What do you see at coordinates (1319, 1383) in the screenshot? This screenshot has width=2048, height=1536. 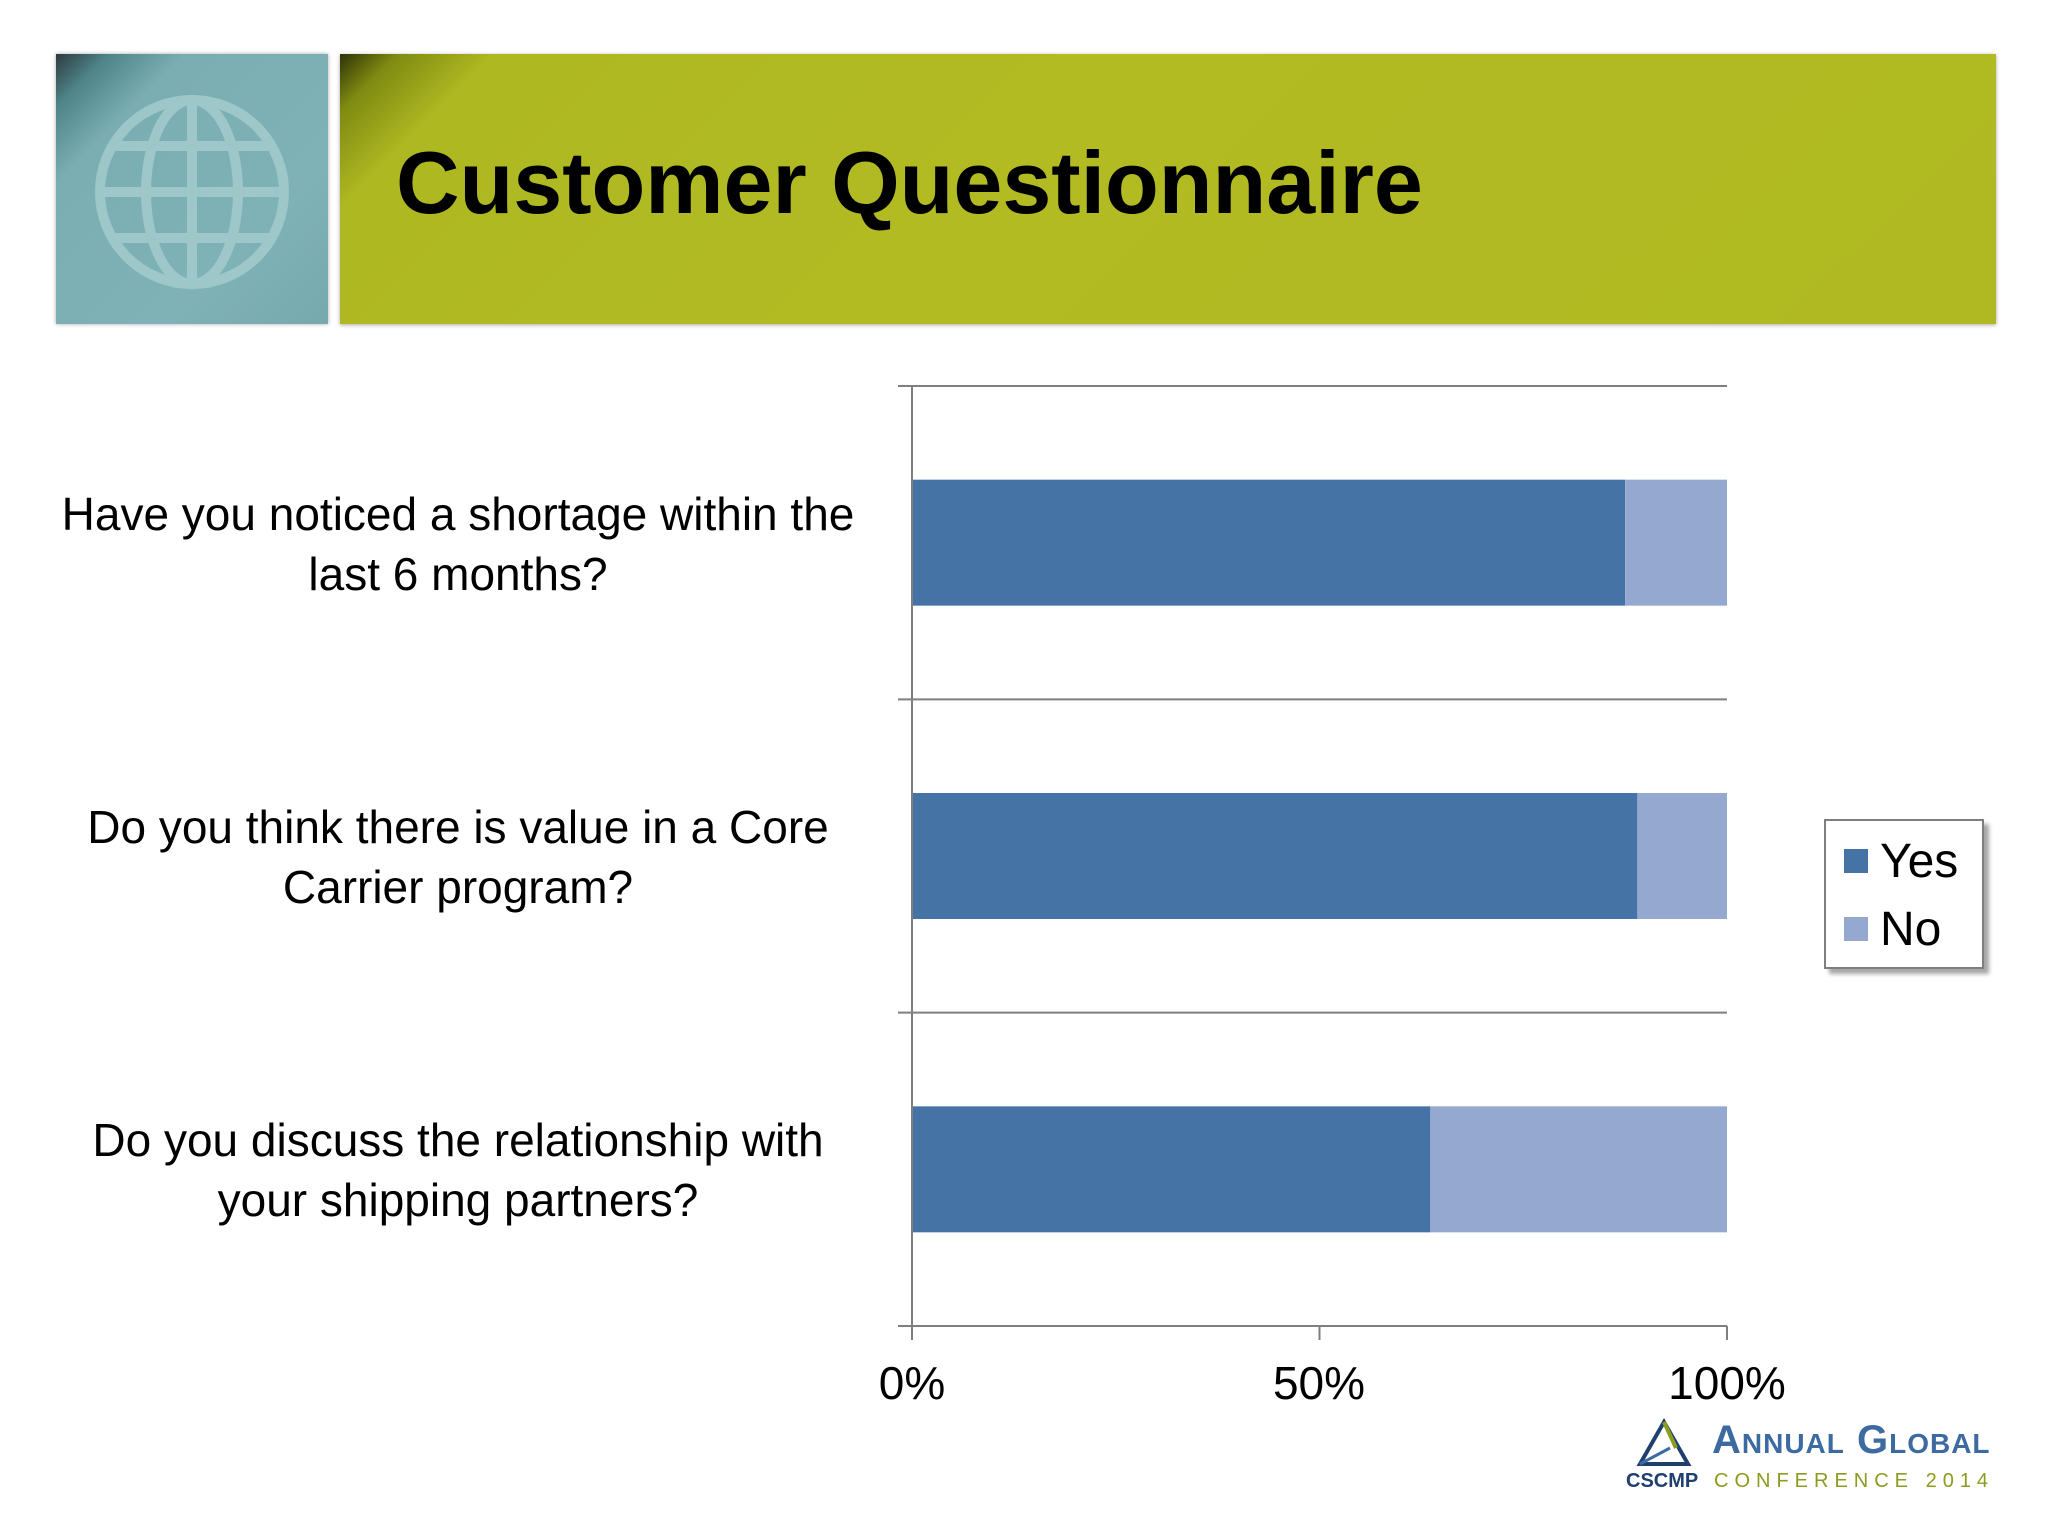 I see `x-tick-50: 50%` at bounding box center [1319, 1383].